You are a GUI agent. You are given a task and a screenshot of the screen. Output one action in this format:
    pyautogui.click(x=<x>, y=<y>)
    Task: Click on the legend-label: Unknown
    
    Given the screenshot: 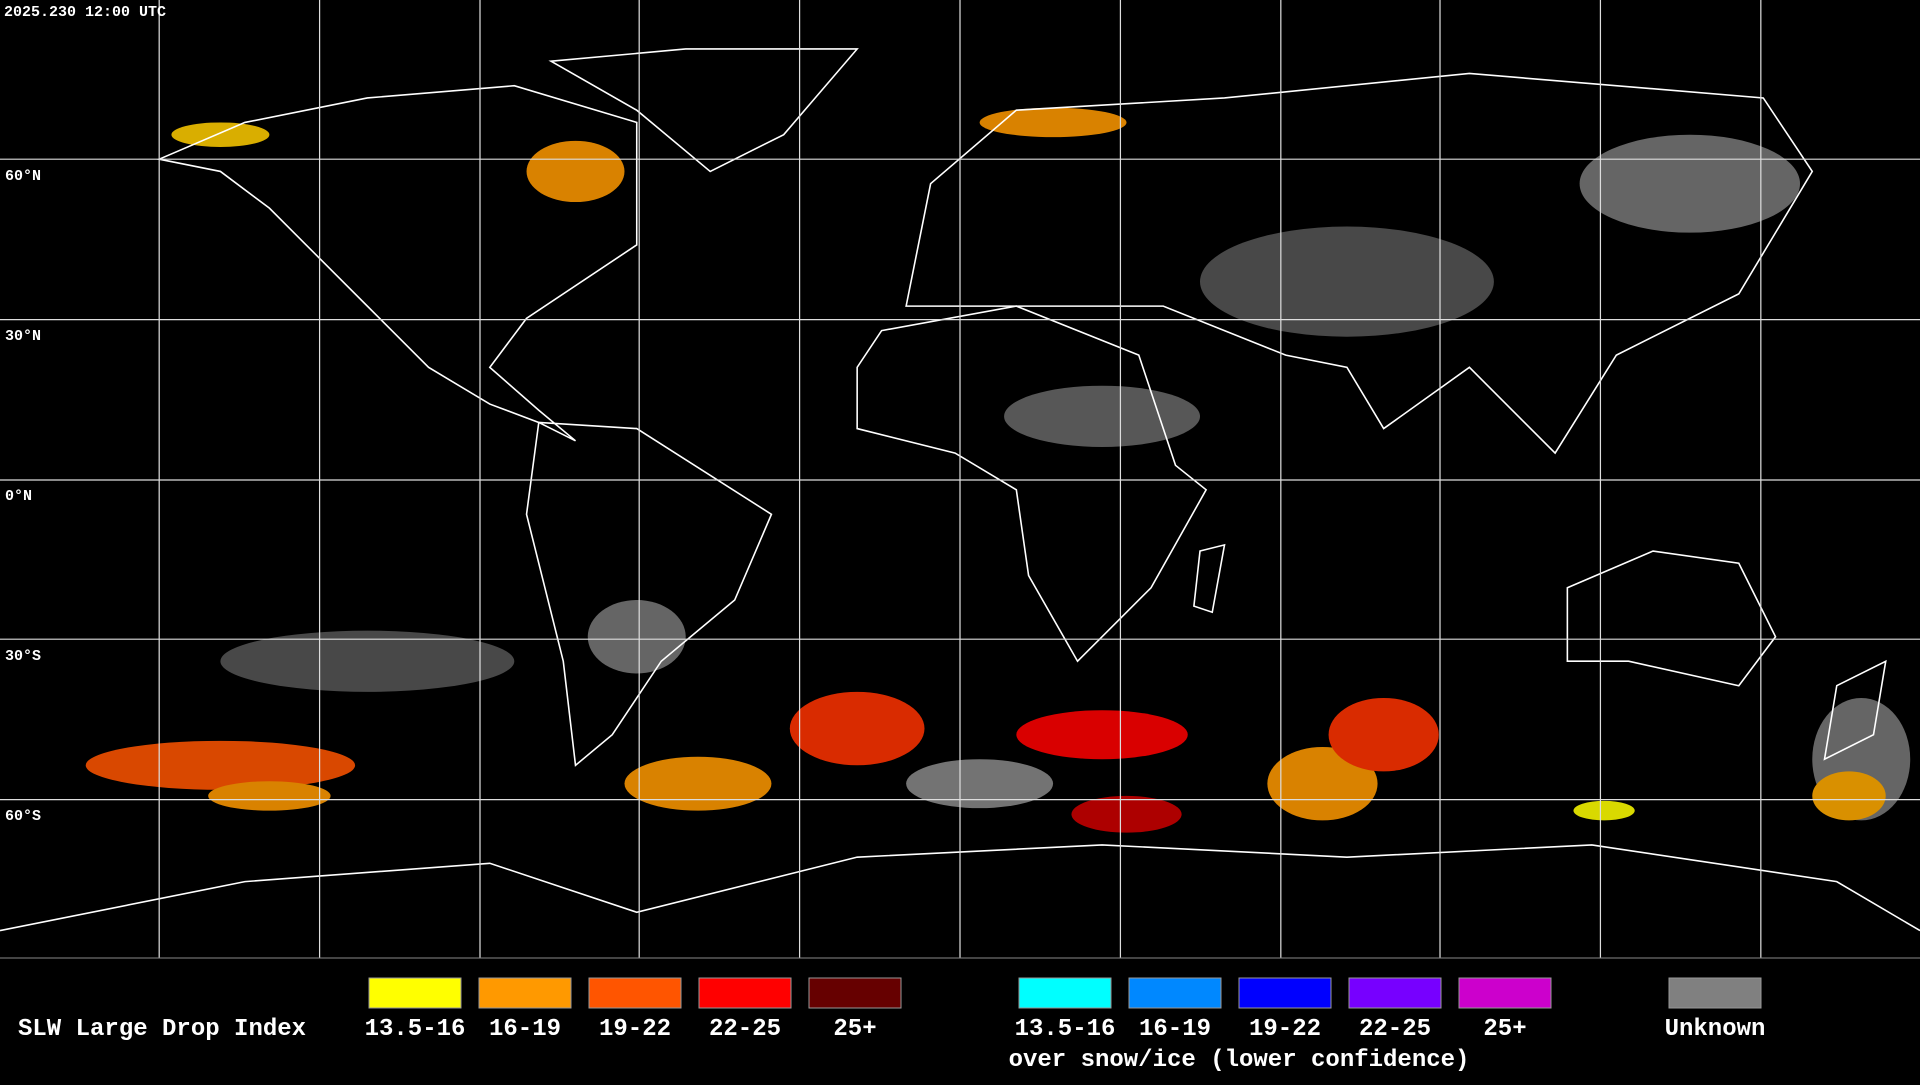 What is the action you would take?
    pyautogui.click(x=1715, y=1029)
    